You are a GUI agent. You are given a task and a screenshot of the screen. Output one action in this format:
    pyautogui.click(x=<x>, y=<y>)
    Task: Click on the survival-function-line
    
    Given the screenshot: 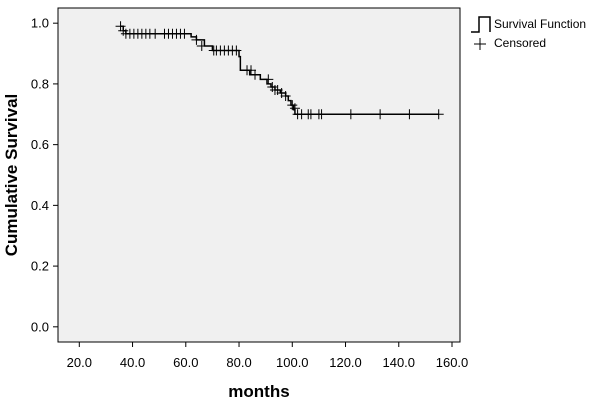 What is the action you would take?
    pyautogui.click(x=279, y=70)
    